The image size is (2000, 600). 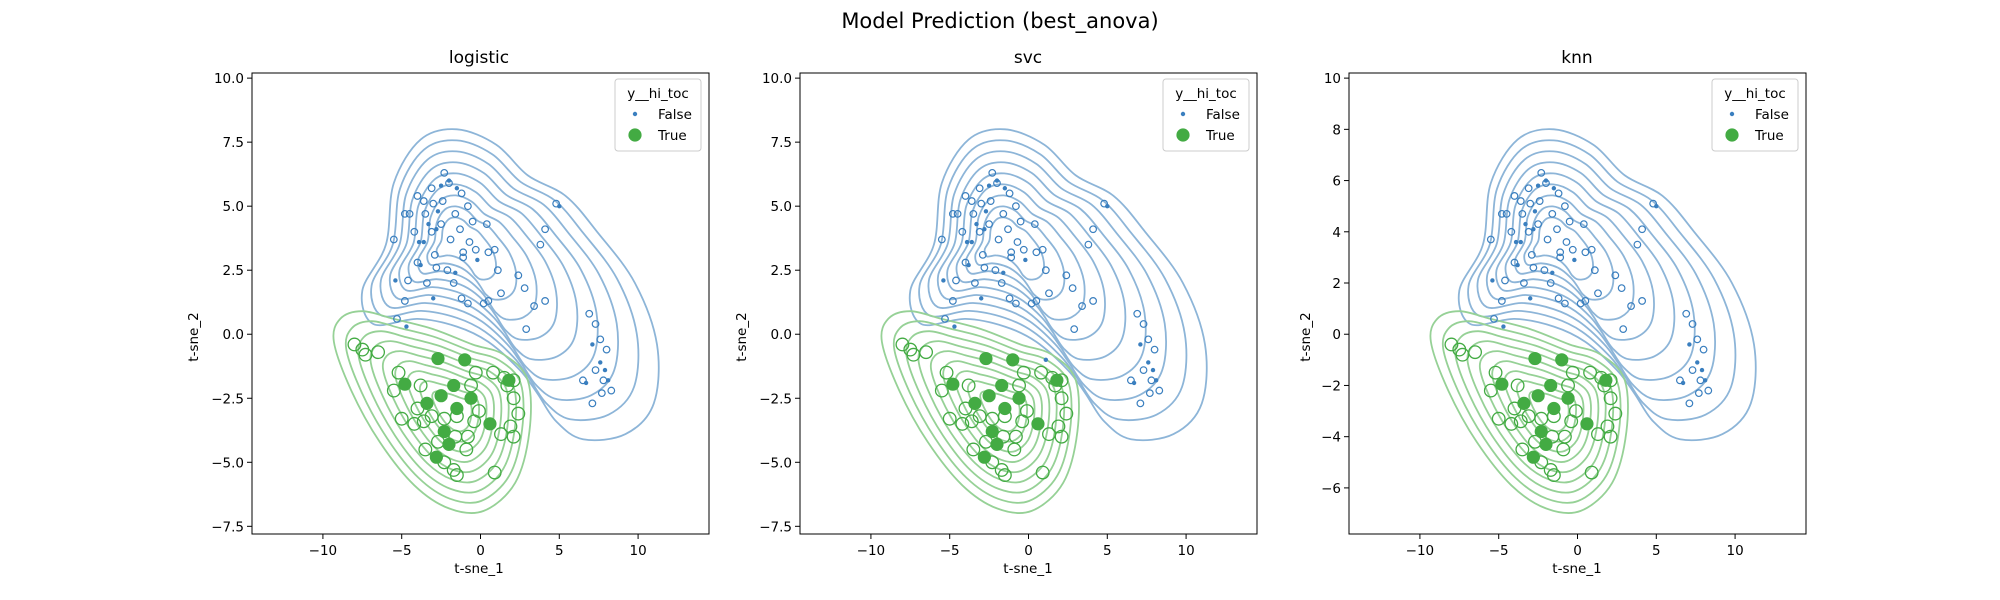 I want to click on x-tick-label: 5, so click(x=1656, y=551).